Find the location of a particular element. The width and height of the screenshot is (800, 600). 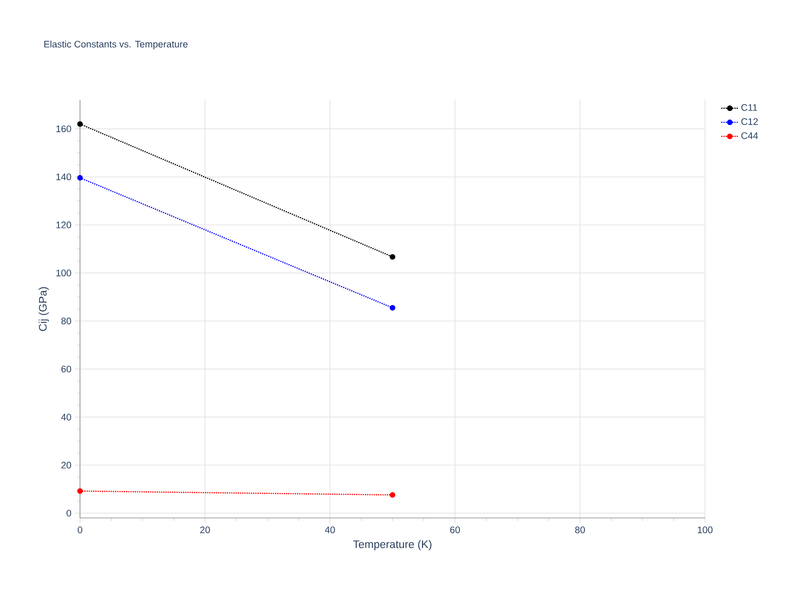

legend-label: C12 is located at coordinates (749, 121).